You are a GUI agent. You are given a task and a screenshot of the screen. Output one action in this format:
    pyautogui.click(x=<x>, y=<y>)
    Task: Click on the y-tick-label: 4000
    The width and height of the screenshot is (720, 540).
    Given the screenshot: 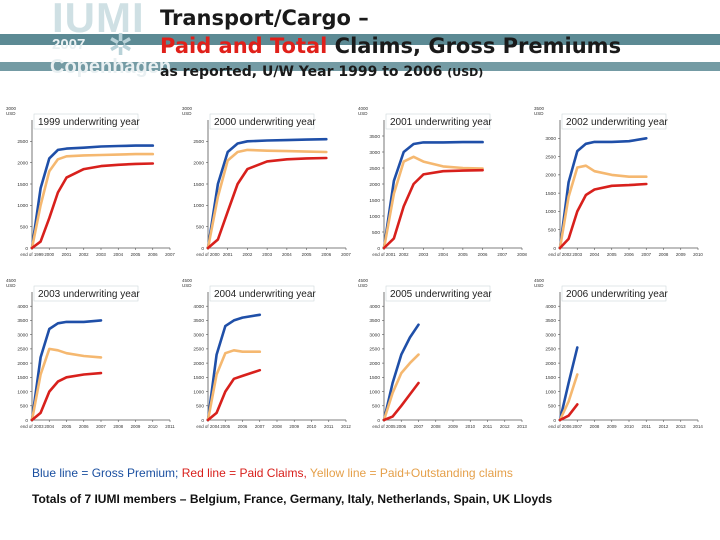 What is the action you would take?
    pyautogui.click(x=550, y=307)
    